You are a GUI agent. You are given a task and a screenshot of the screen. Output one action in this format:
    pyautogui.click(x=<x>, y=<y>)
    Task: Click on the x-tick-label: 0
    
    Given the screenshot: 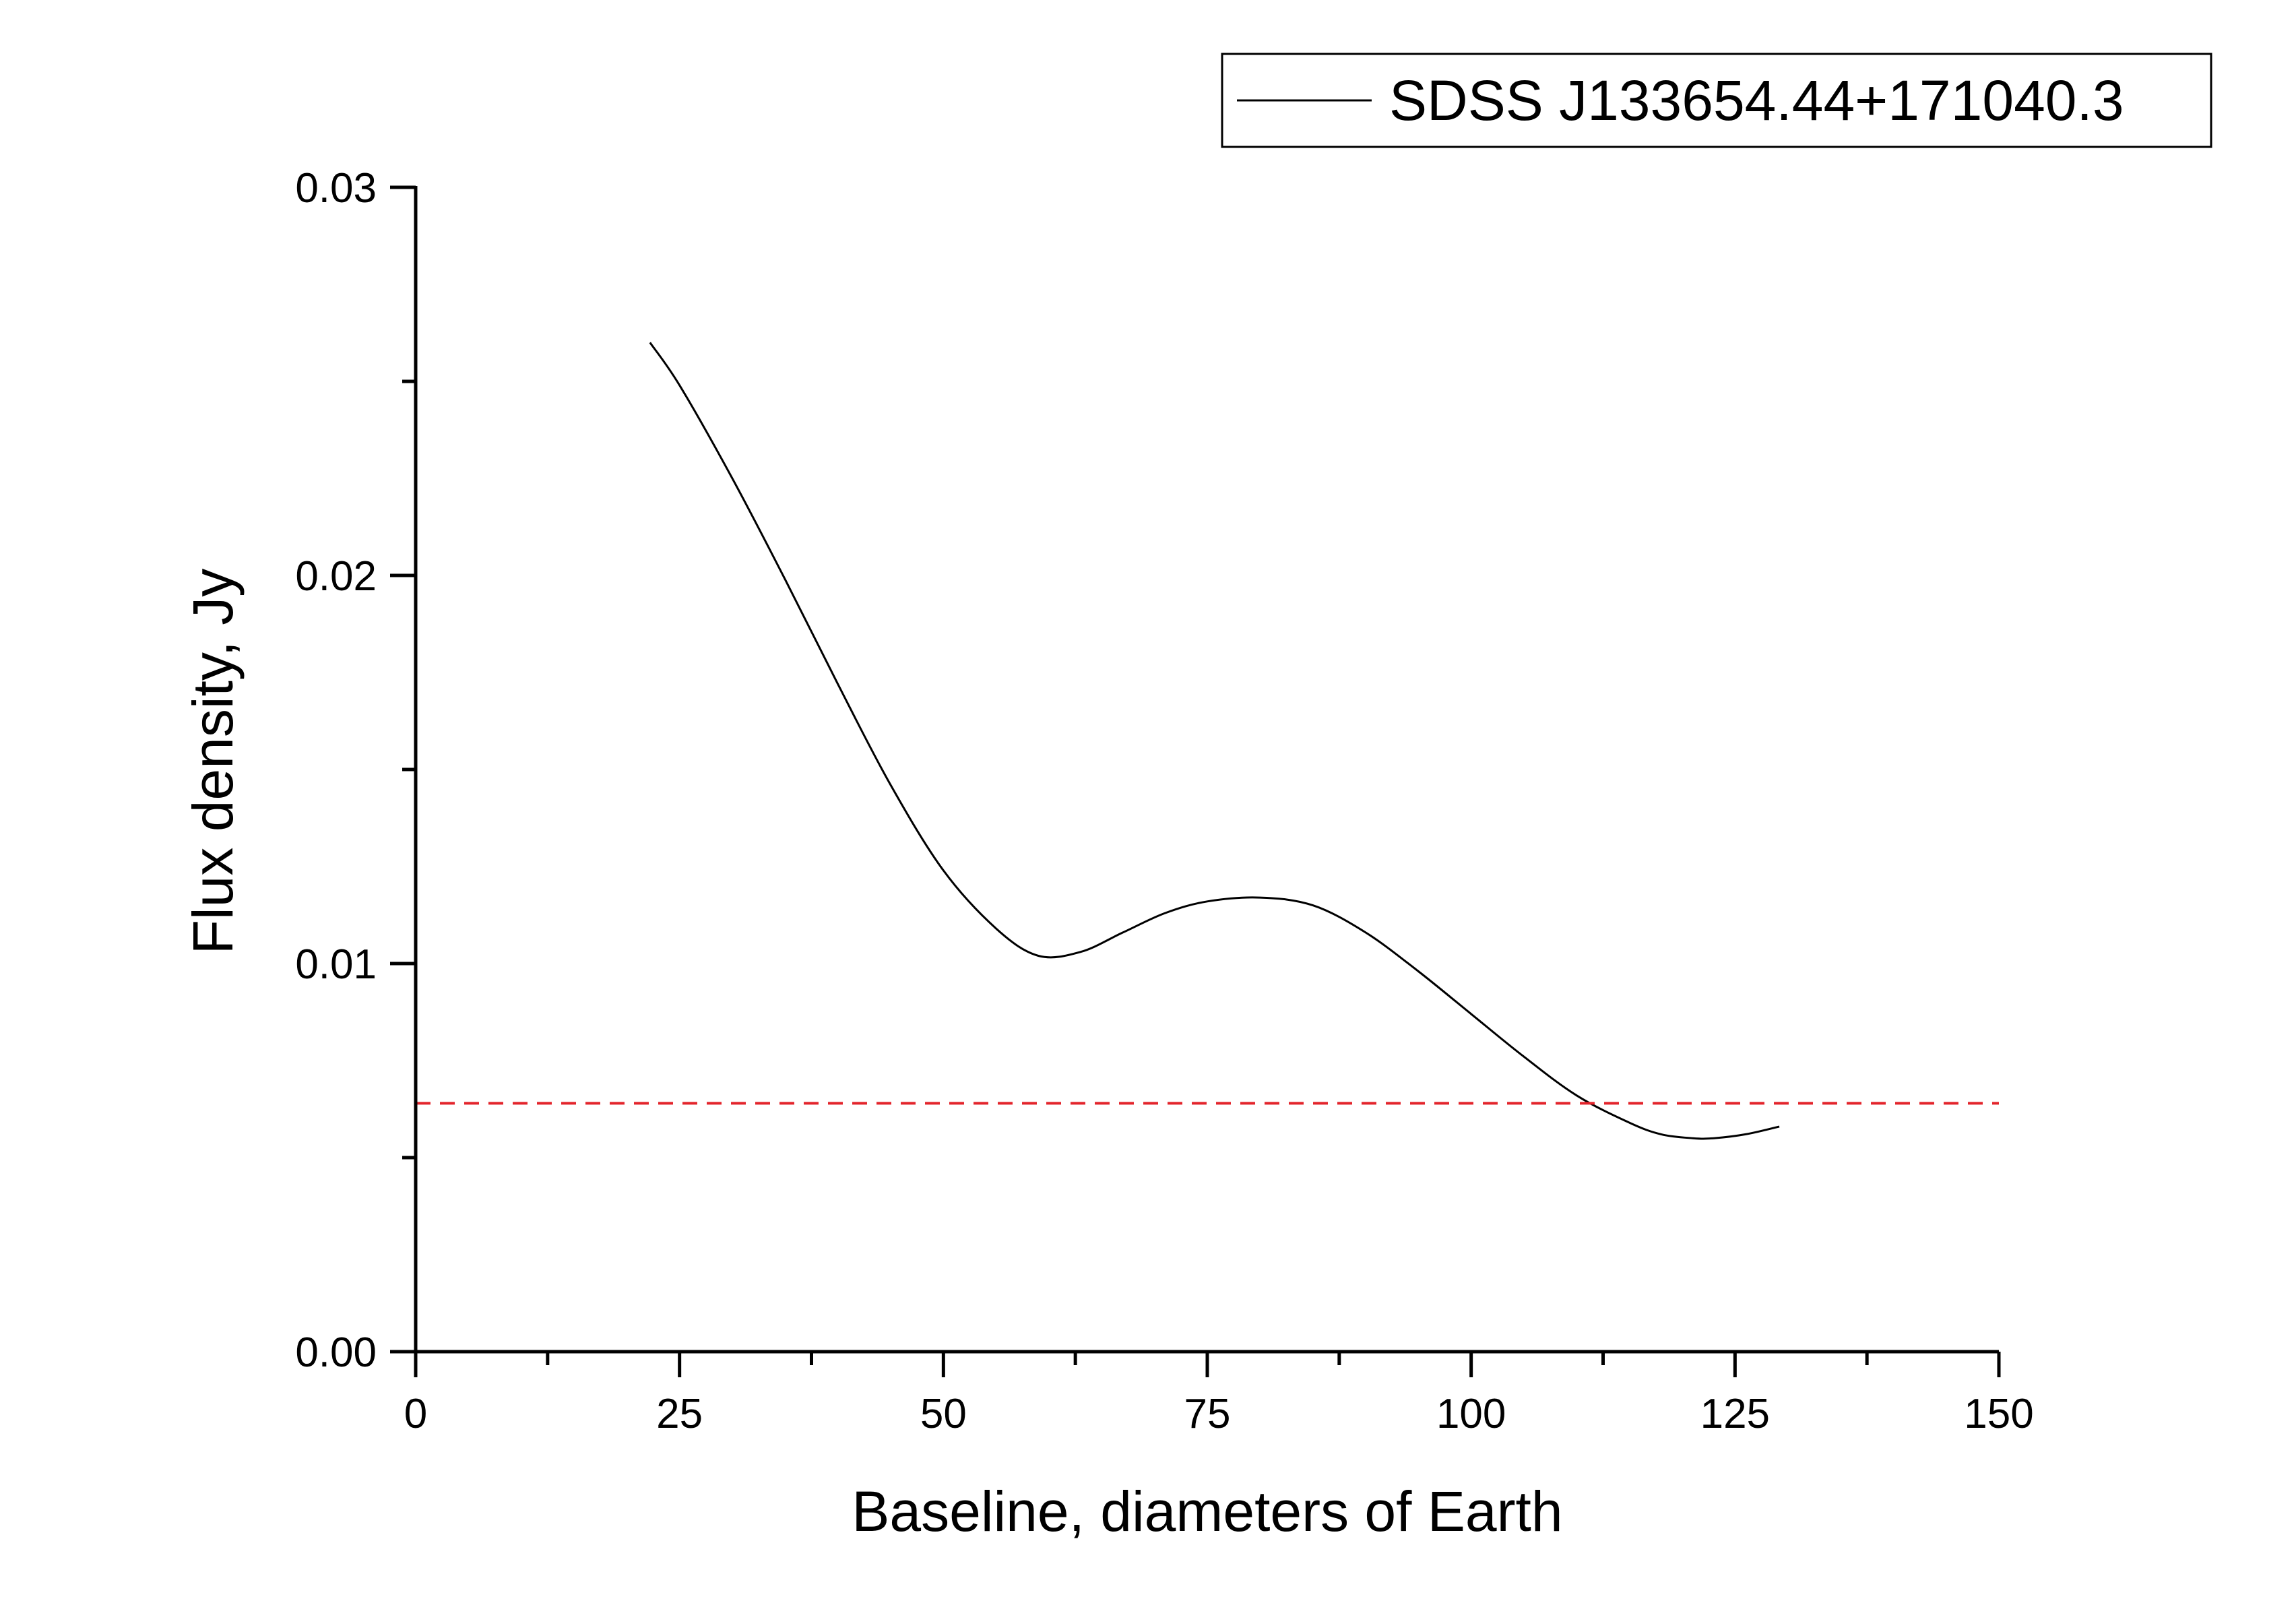 What is the action you would take?
    pyautogui.click(x=415, y=1414)
    